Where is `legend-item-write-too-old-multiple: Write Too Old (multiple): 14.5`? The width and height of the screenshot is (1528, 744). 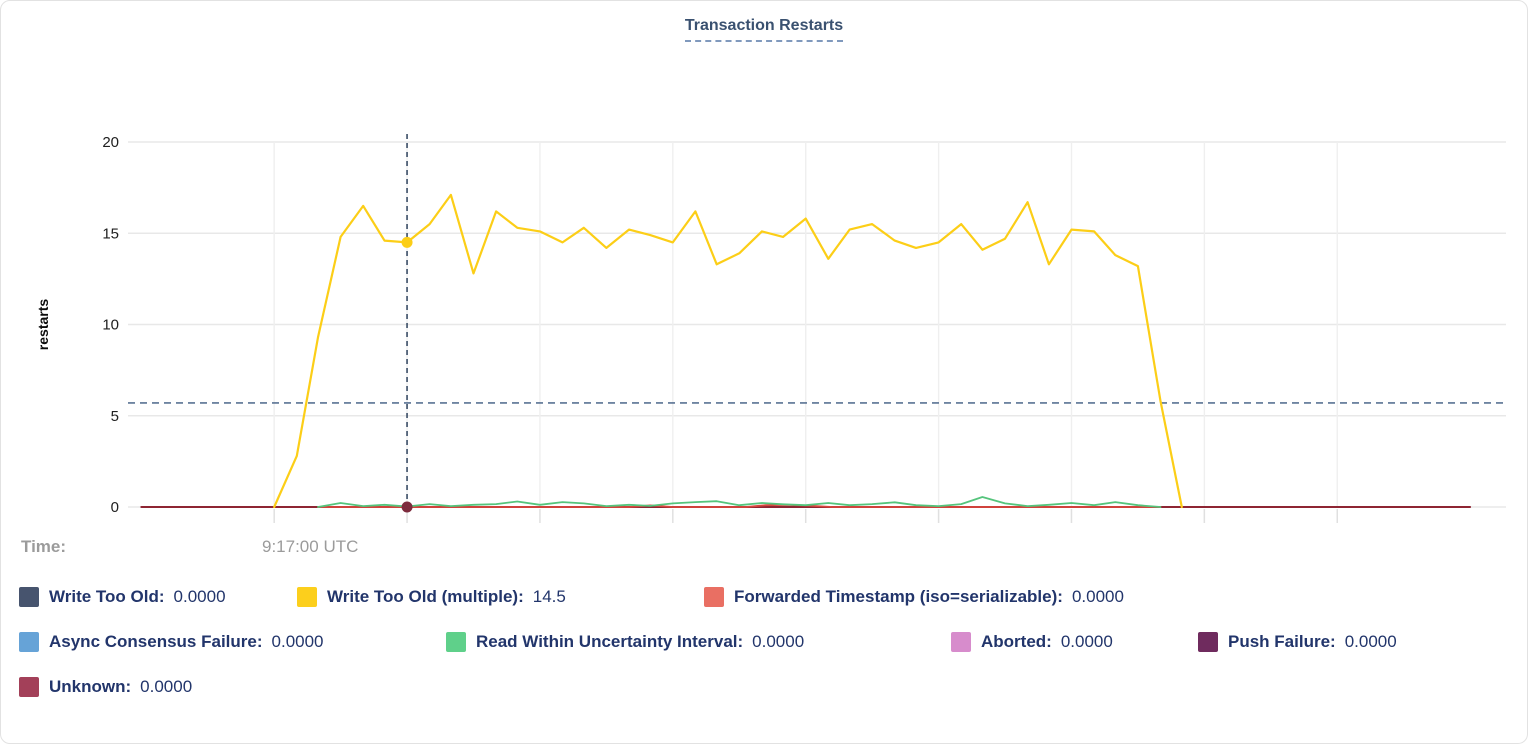
legend-item-write-too-old-multiple: Write Too Old (multiple): 14.5 is located at coordinates (431, 597).